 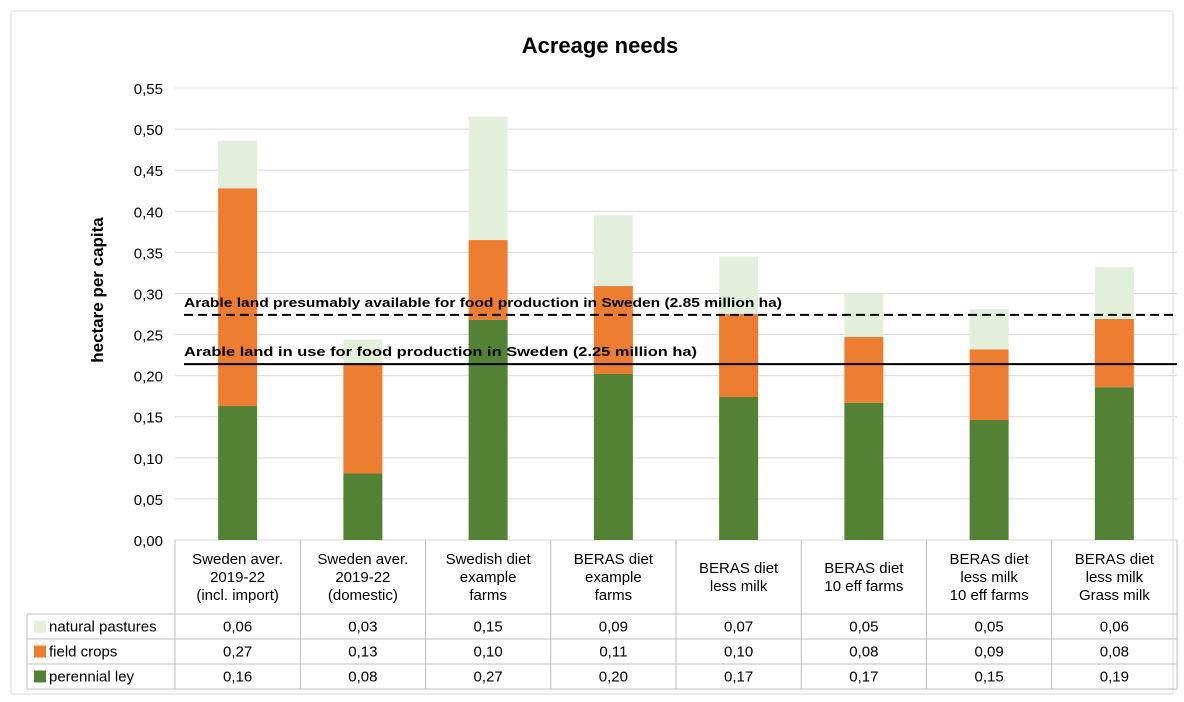 I want to click on y-tick-label: 0,20, so click(x=148, y=377).